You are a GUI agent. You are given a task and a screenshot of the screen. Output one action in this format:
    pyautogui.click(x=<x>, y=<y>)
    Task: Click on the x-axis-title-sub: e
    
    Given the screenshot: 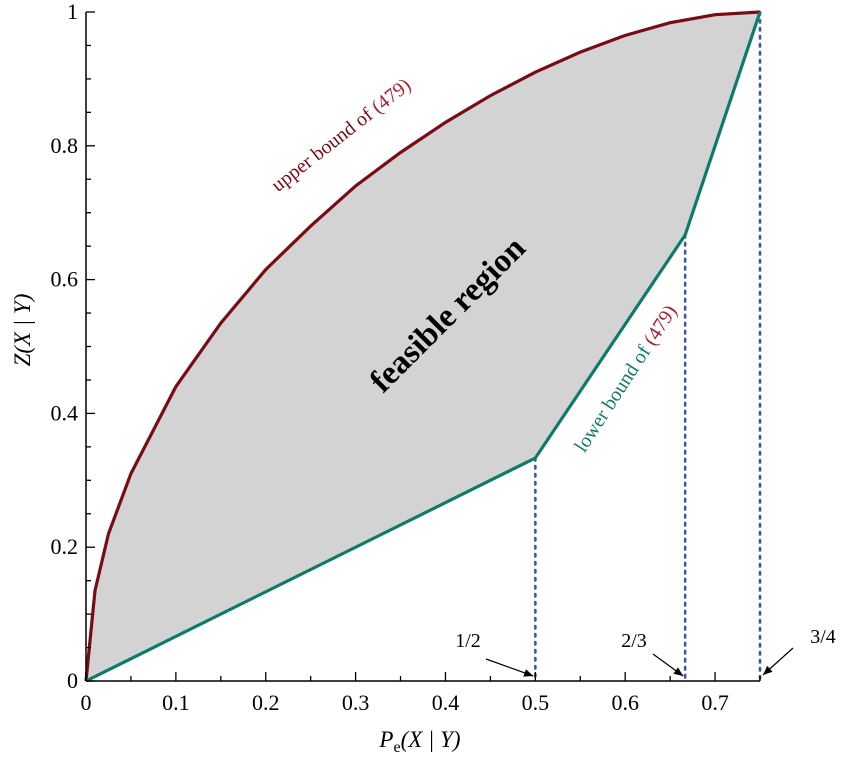 What is the action you would take?
    pyautogui.click(x=396, y=747)
    